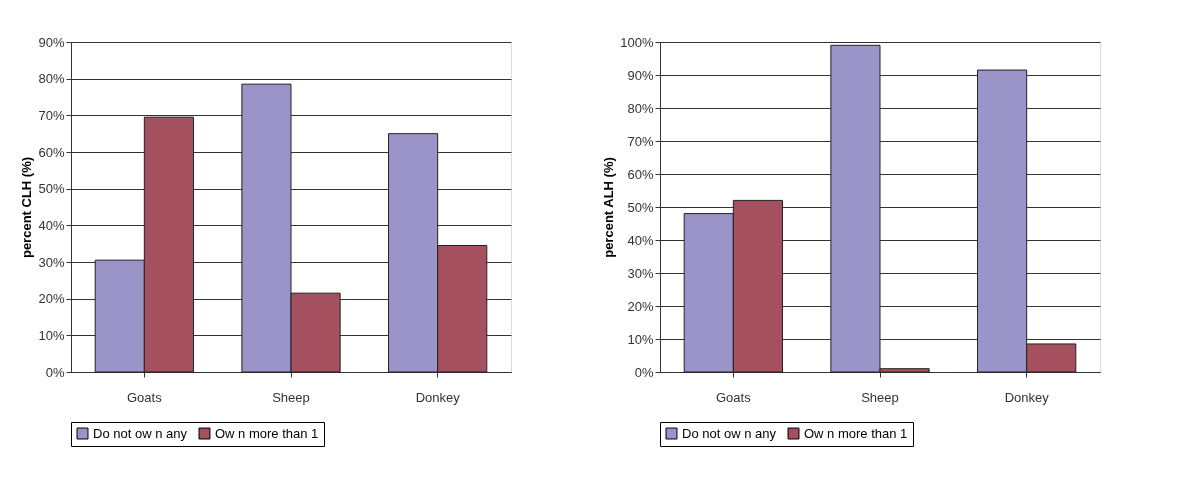 The height and width of the screenshot is (485, 1200). Describe the element at coordinates (637, 42) in the screenshot. I see `y-tick-label: 100%` at that location.